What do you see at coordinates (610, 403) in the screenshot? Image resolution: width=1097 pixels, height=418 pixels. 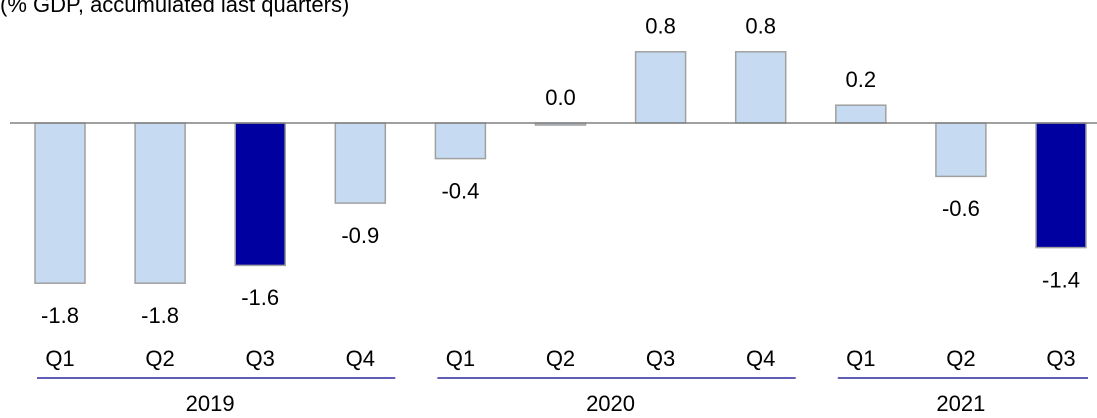 I see `group-label: 2020` at bounding box center [610, 403].